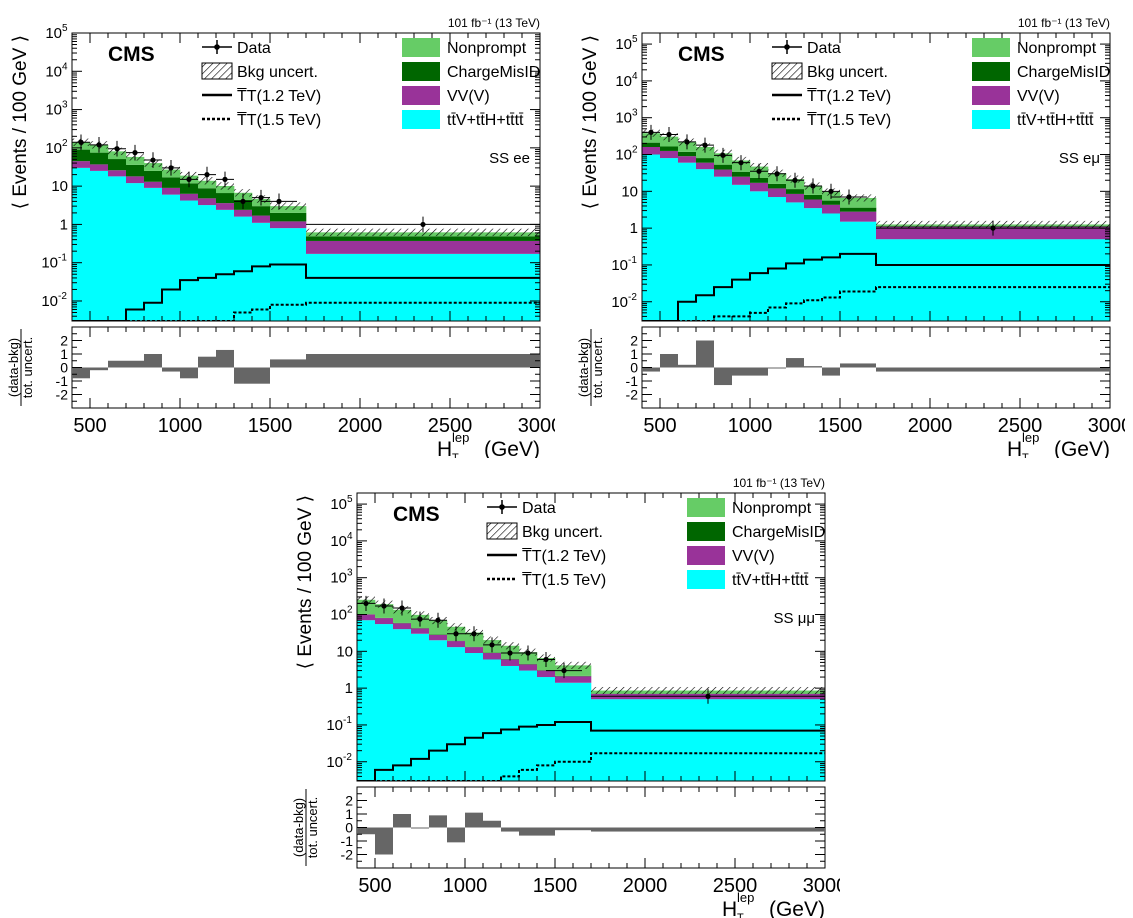 The width and height of the screenshot is (1133, 918). What do you see at coordinates (421, 95) in the screenshot?
I see `legend-vv-swatch` at bounding box center [421, 95].